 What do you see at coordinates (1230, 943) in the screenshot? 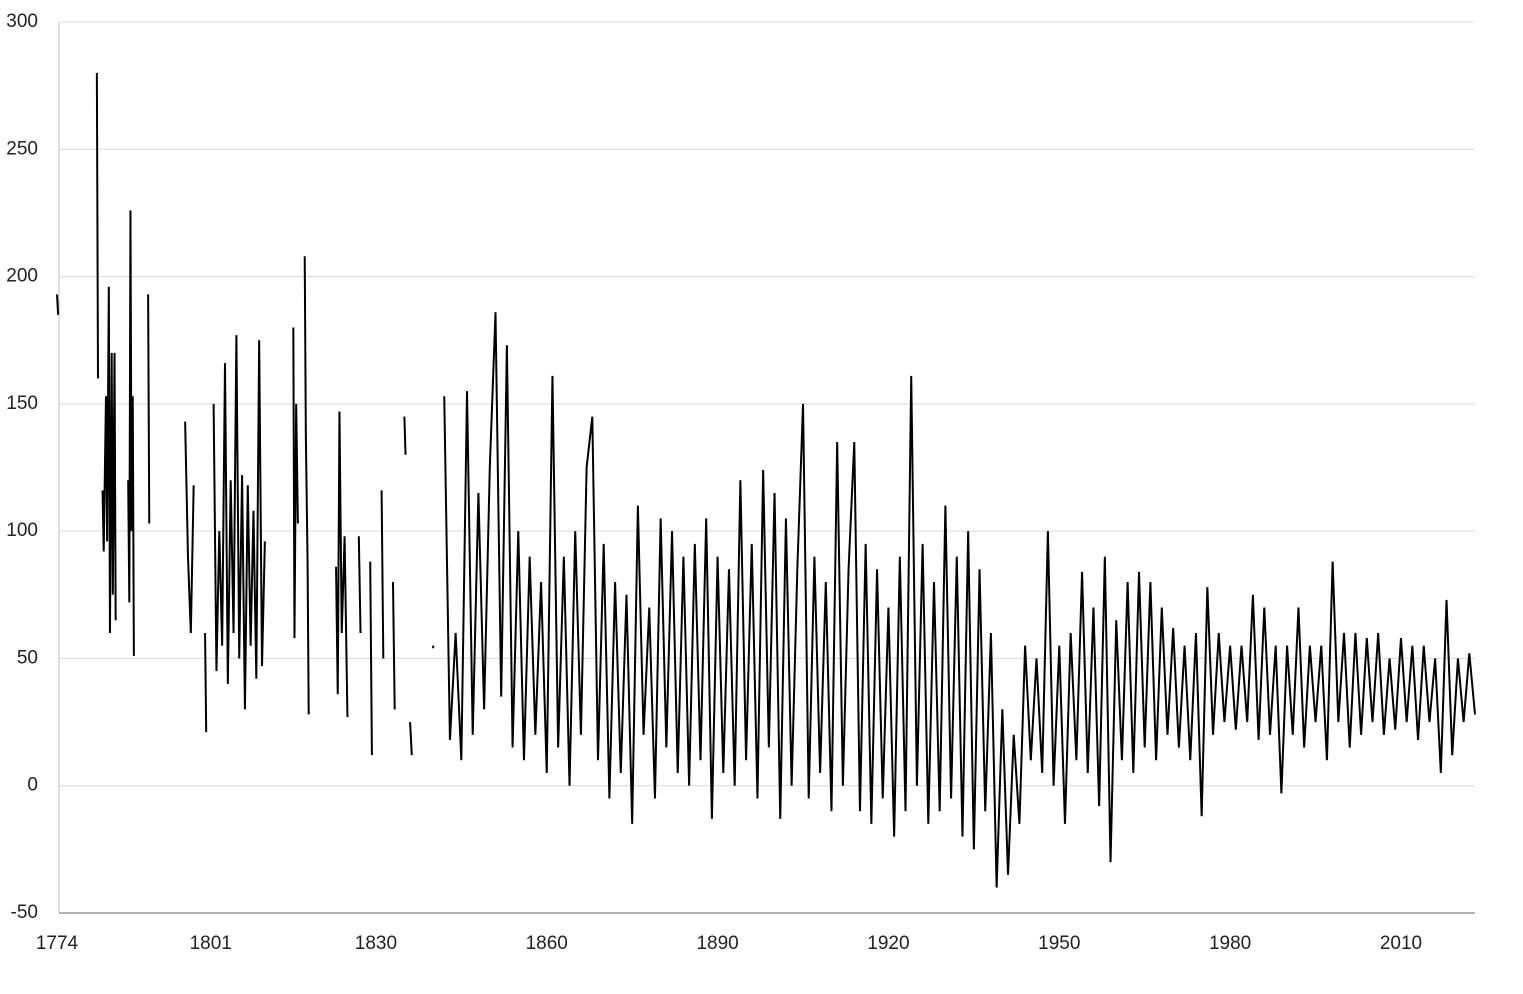
I see `x-tick-label: 1980` at bounding box center [1230, 943].